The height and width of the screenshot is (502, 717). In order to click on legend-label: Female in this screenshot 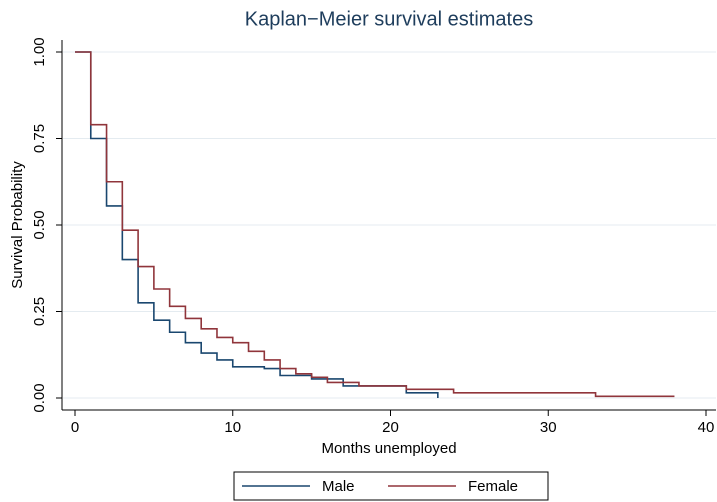, I will do `click(493, 486)`.